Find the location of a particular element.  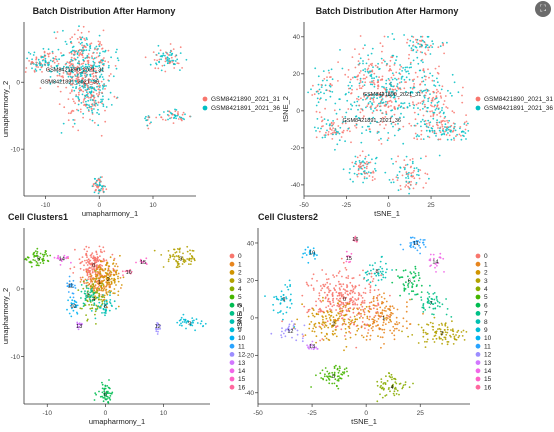

cluster-label-15: 15 is located at coordinates (349, 259).